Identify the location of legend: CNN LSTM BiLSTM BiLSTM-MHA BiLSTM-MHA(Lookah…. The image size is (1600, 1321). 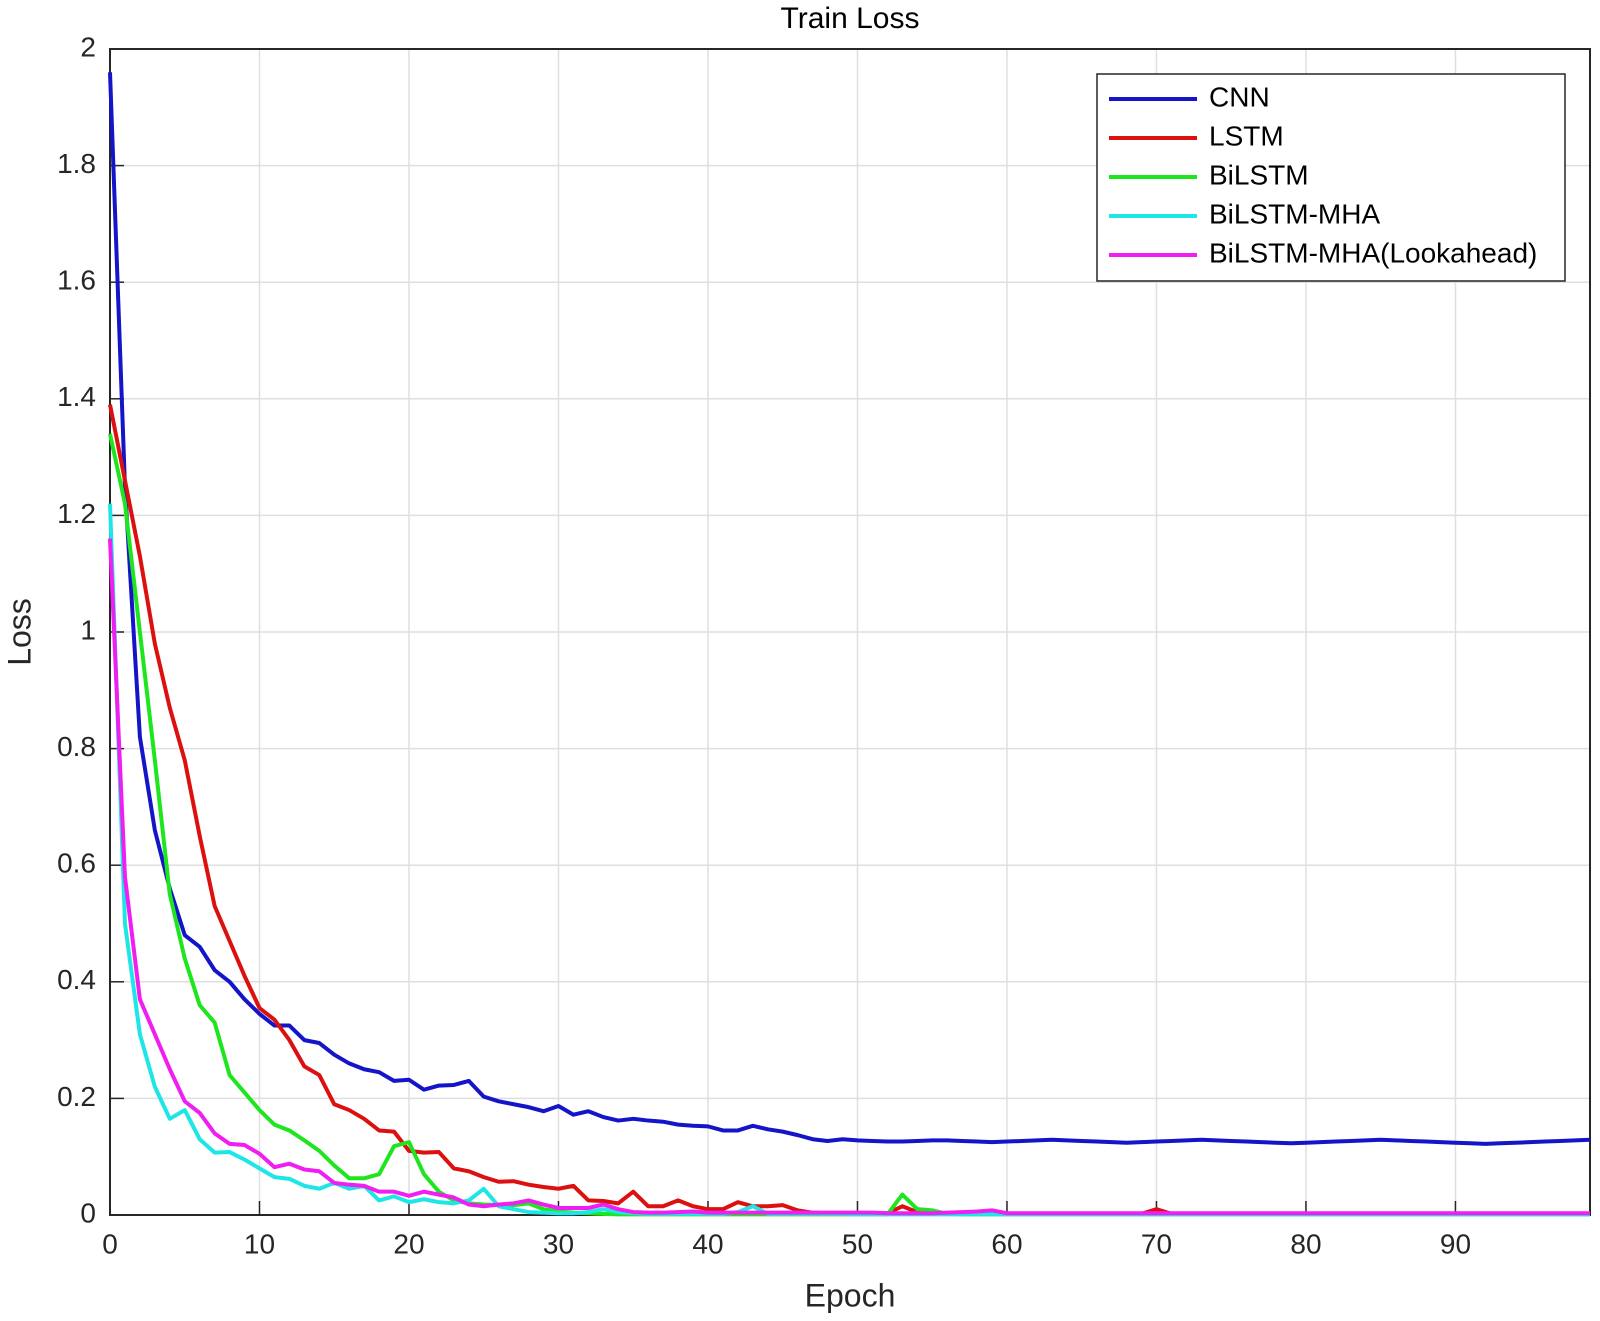
(1331, 177).